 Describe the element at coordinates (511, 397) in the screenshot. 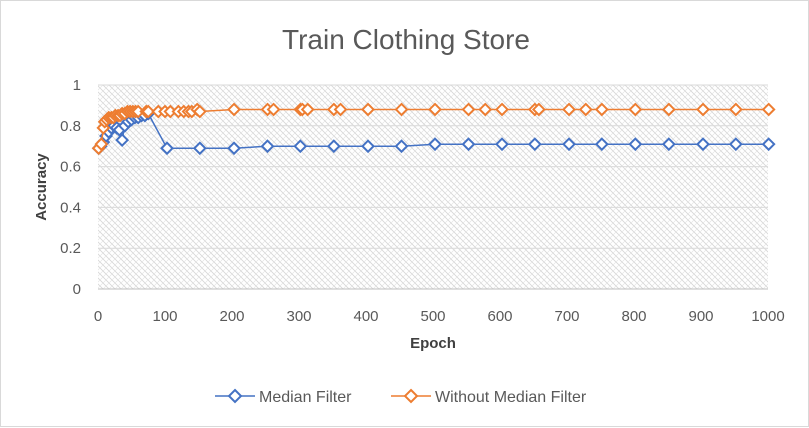

I see `legend-label-without-median-filter: Without Median Filter` at that location.